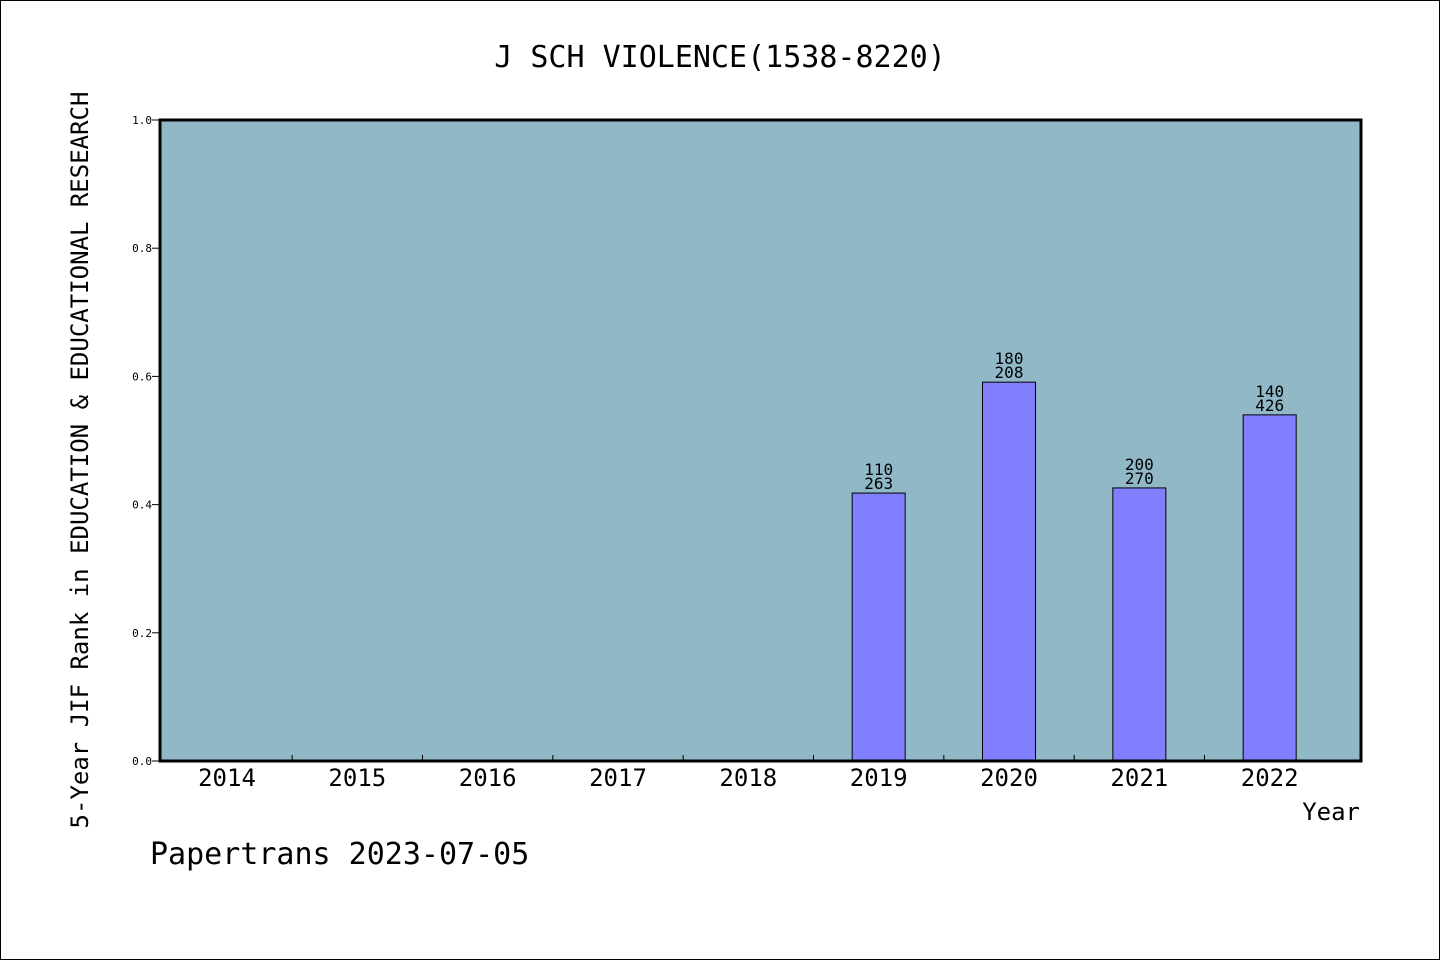  I want to click on x-tick-label: 2014, so click(227, 778).